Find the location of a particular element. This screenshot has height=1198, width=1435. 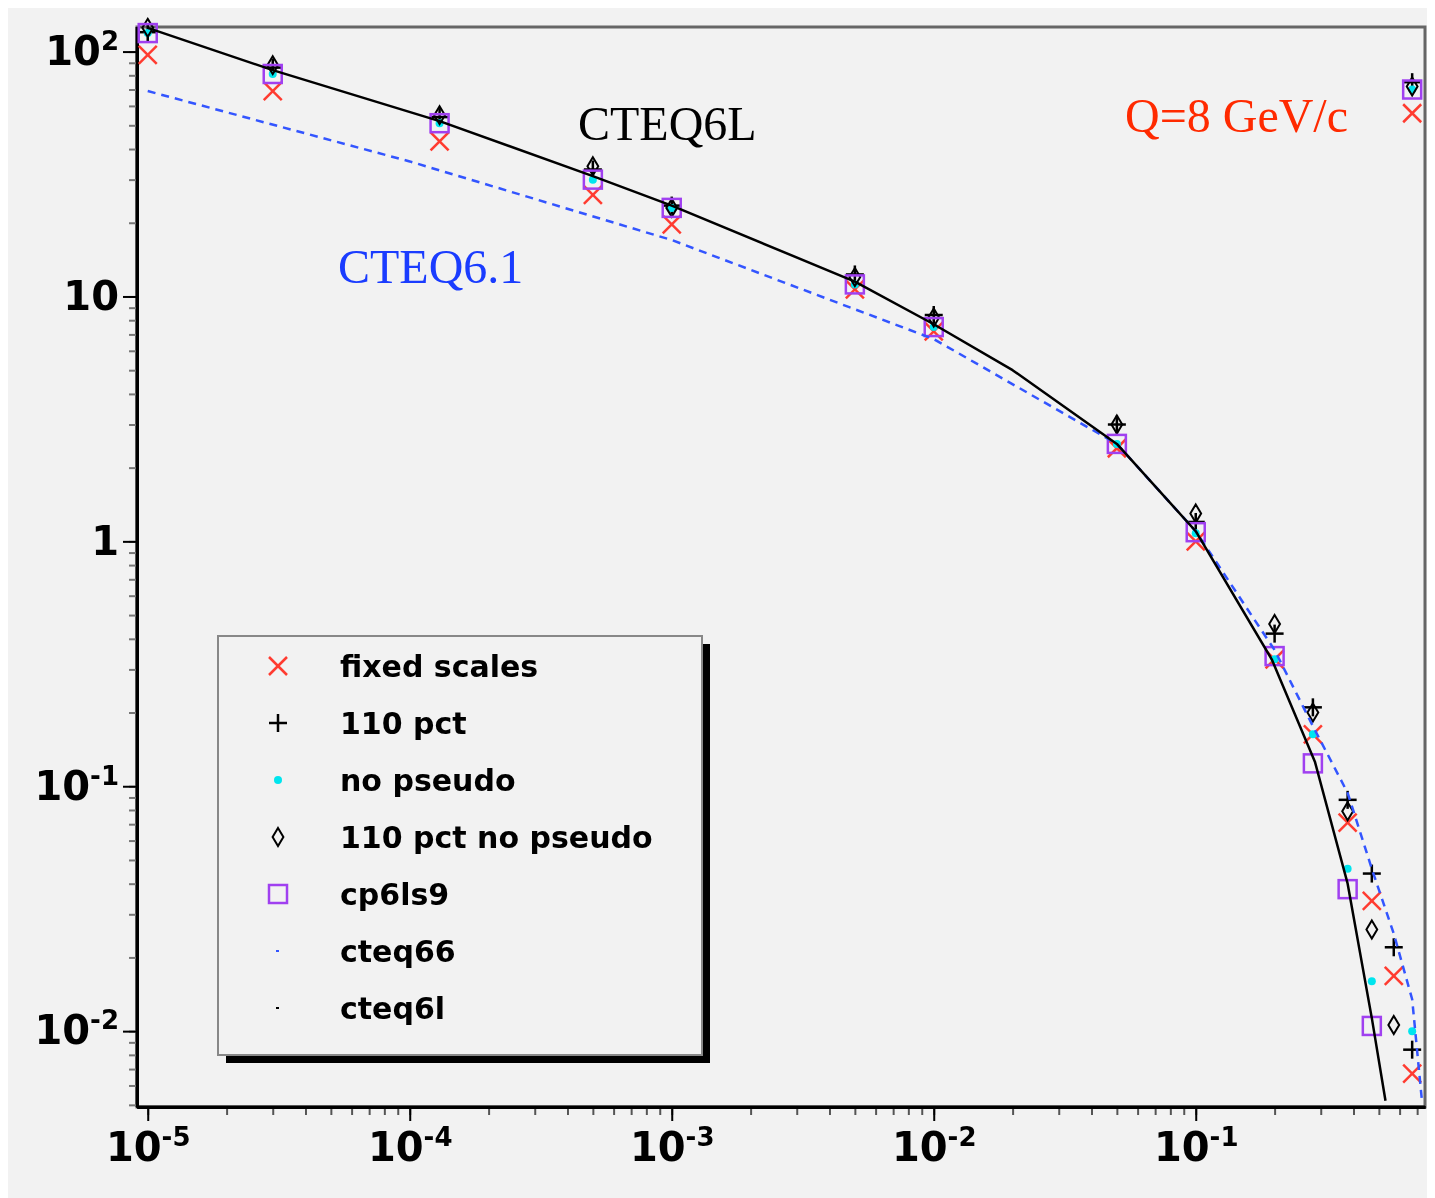

y-tick-label: 1 is located at coordinates (105, 540).